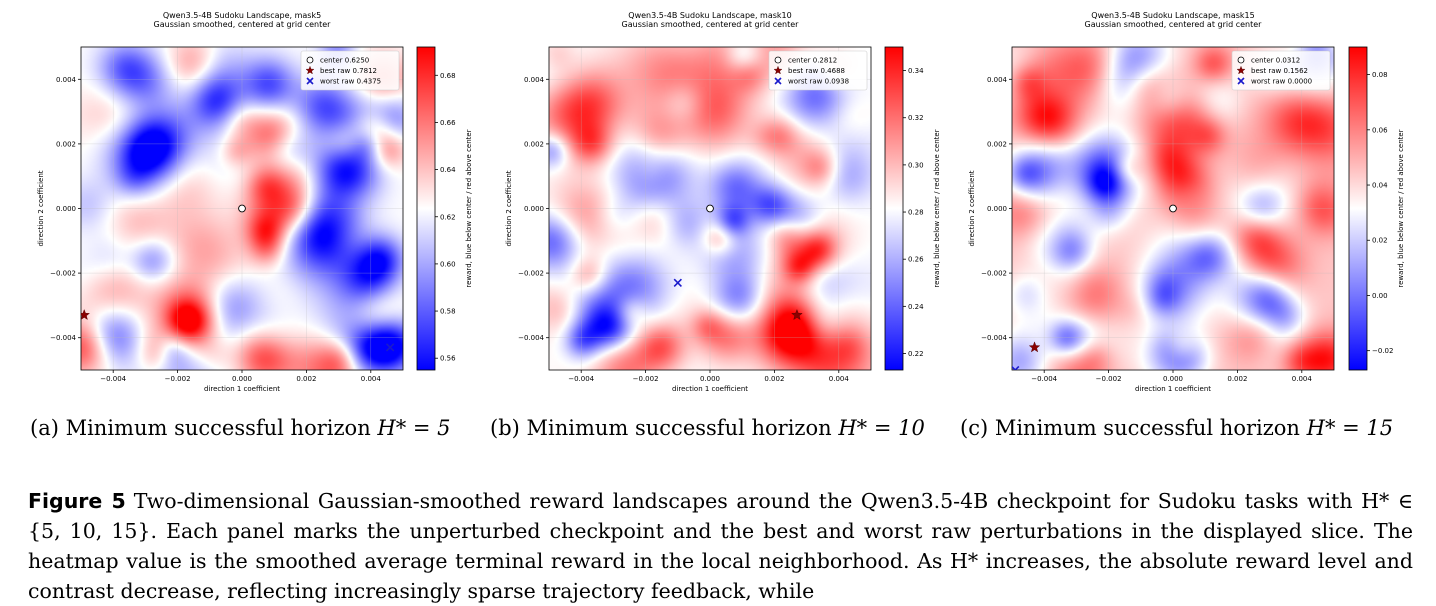 The height and width of the screenshot is (606, 1436). Describe the element at coordinates (1380, 241) in the screenshot. I see `colorbar-tick-label: 0.02` at that location.